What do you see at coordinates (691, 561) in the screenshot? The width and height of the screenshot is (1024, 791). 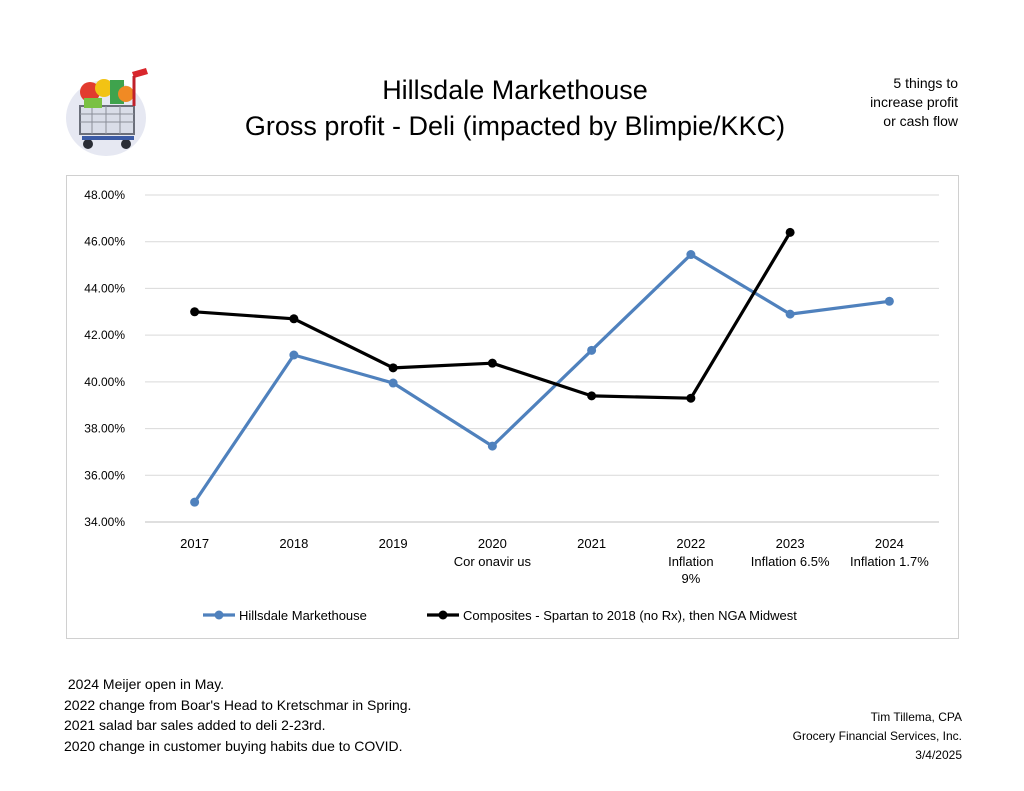 I see `x-tick-sublabel: Inflation` at bounding box center [691, 561].